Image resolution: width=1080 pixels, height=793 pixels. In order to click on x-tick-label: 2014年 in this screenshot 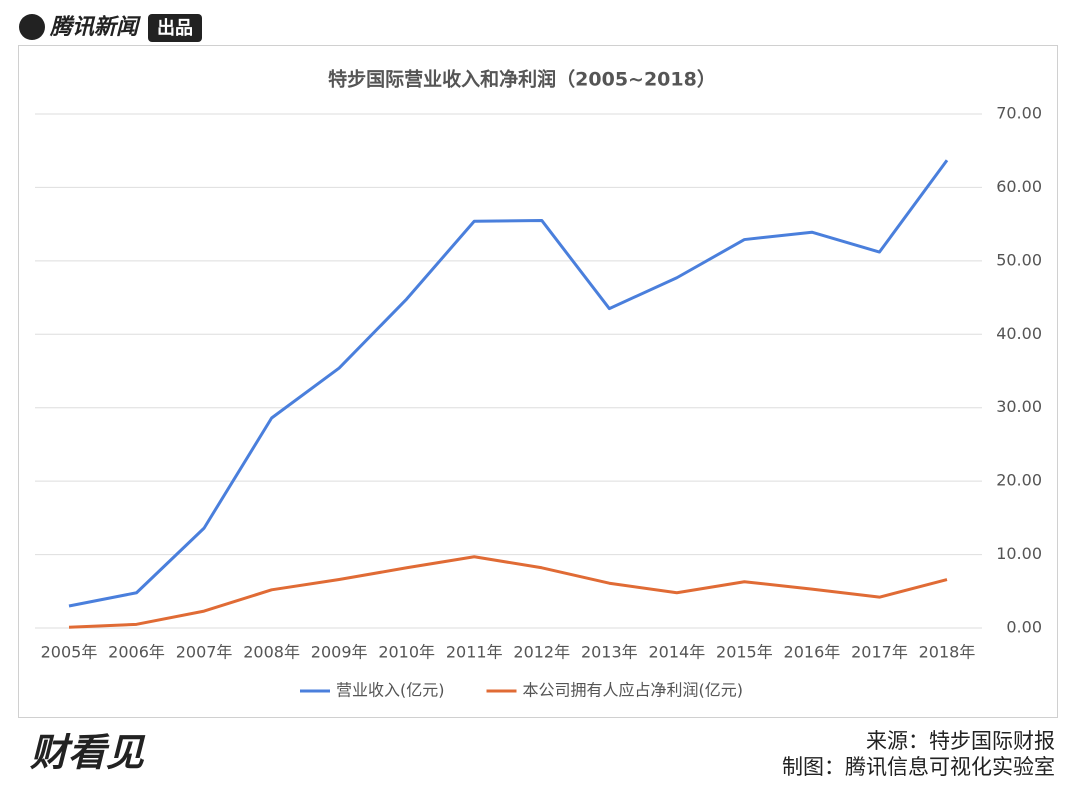, I will do `click(676, 652)`.